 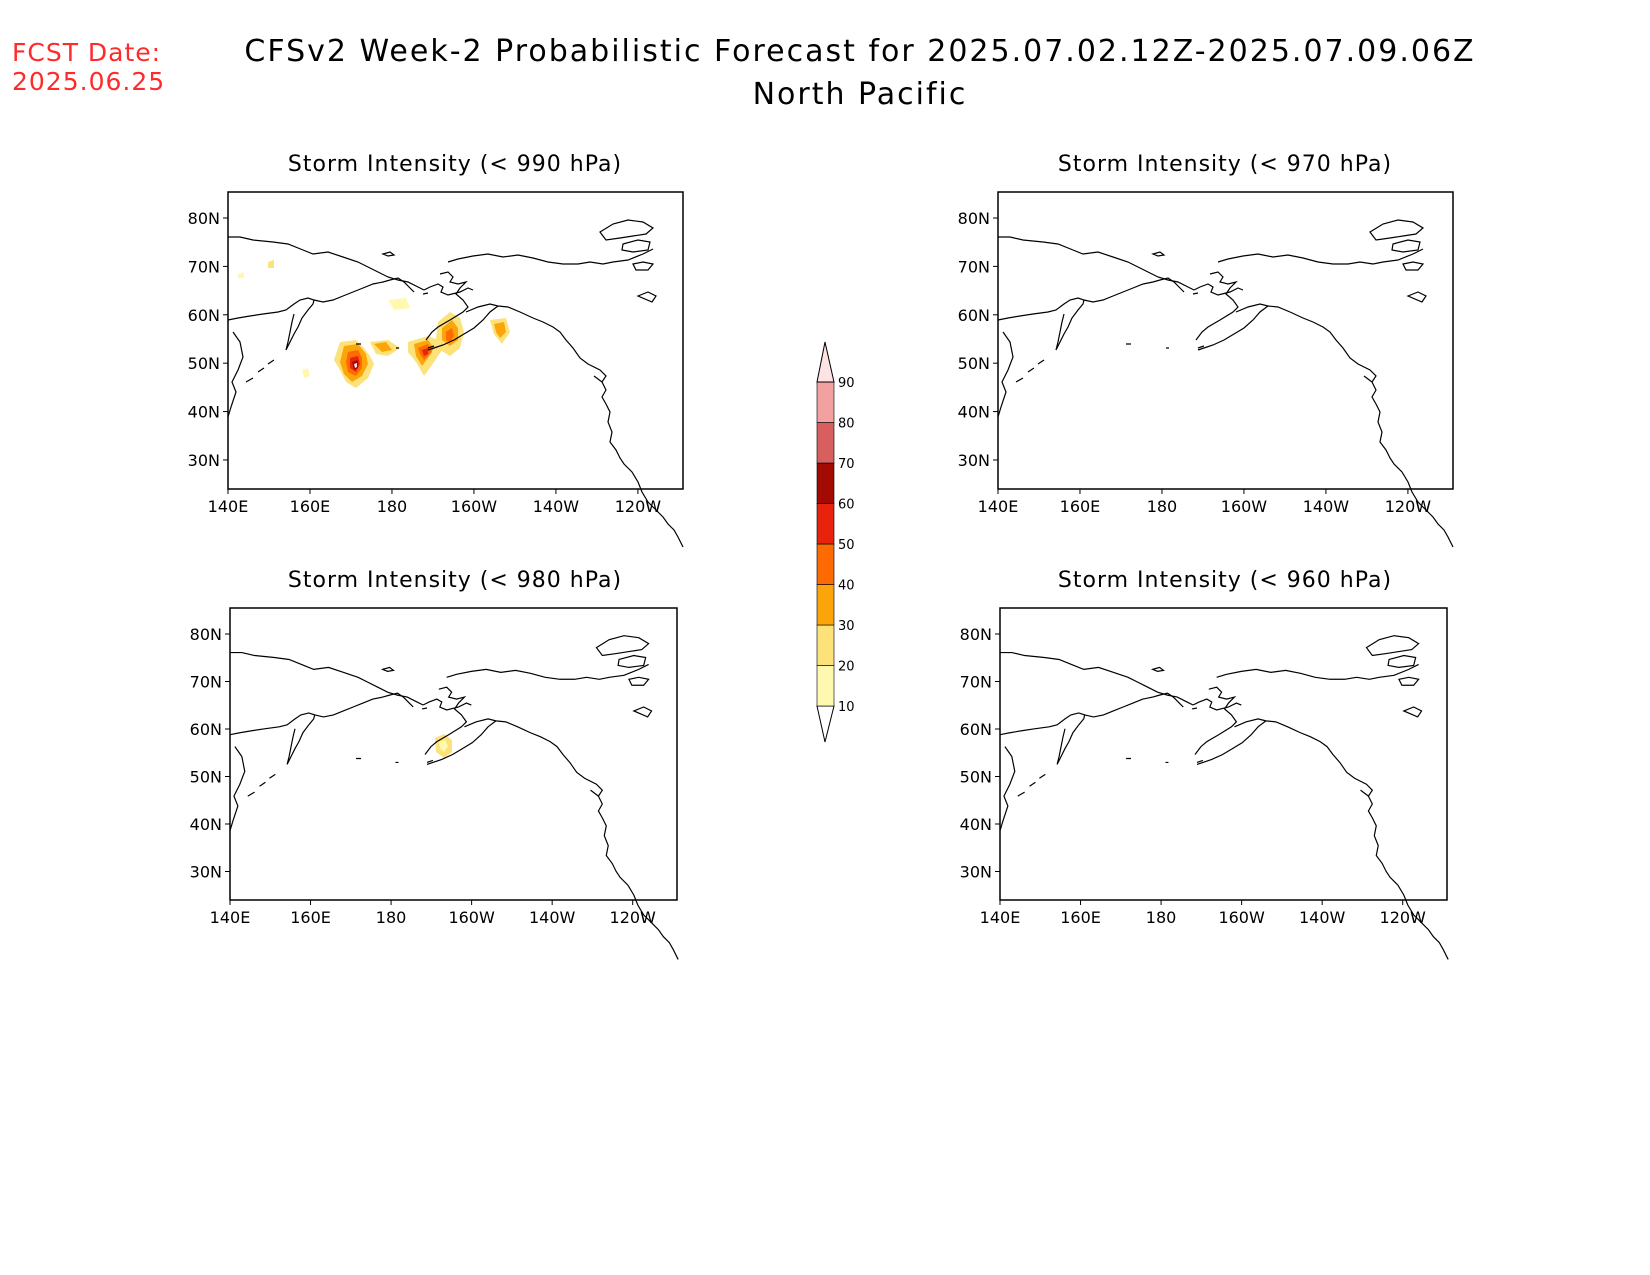 I want to click on forecast-date-label: FCST Date: 2025.06.25, so click(x=88, y=67).